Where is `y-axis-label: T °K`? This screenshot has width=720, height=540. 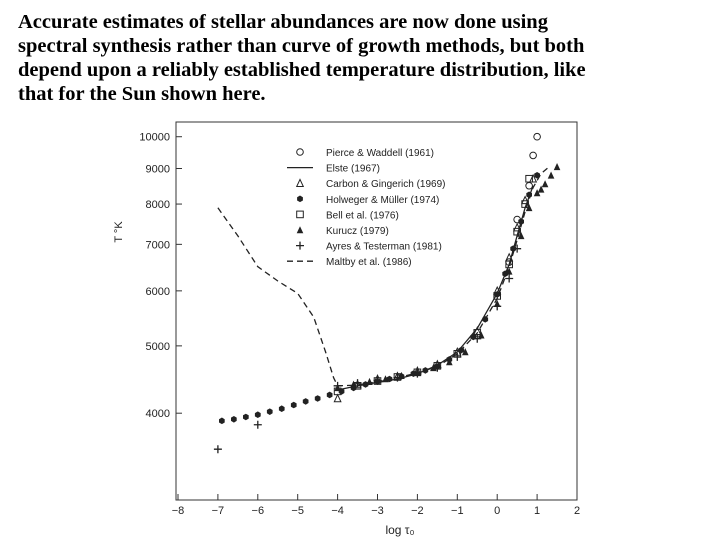 y-axis-label: T °K is located at coordinates (119, 232).